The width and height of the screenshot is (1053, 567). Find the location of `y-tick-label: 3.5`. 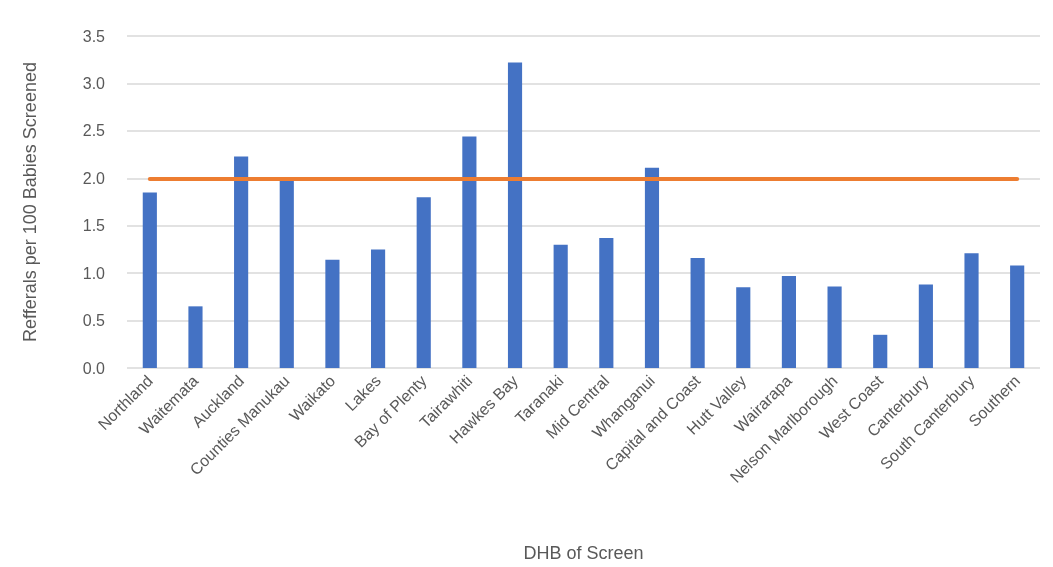

y-tick-label: 3.5 is located at coordinates (94, 36).